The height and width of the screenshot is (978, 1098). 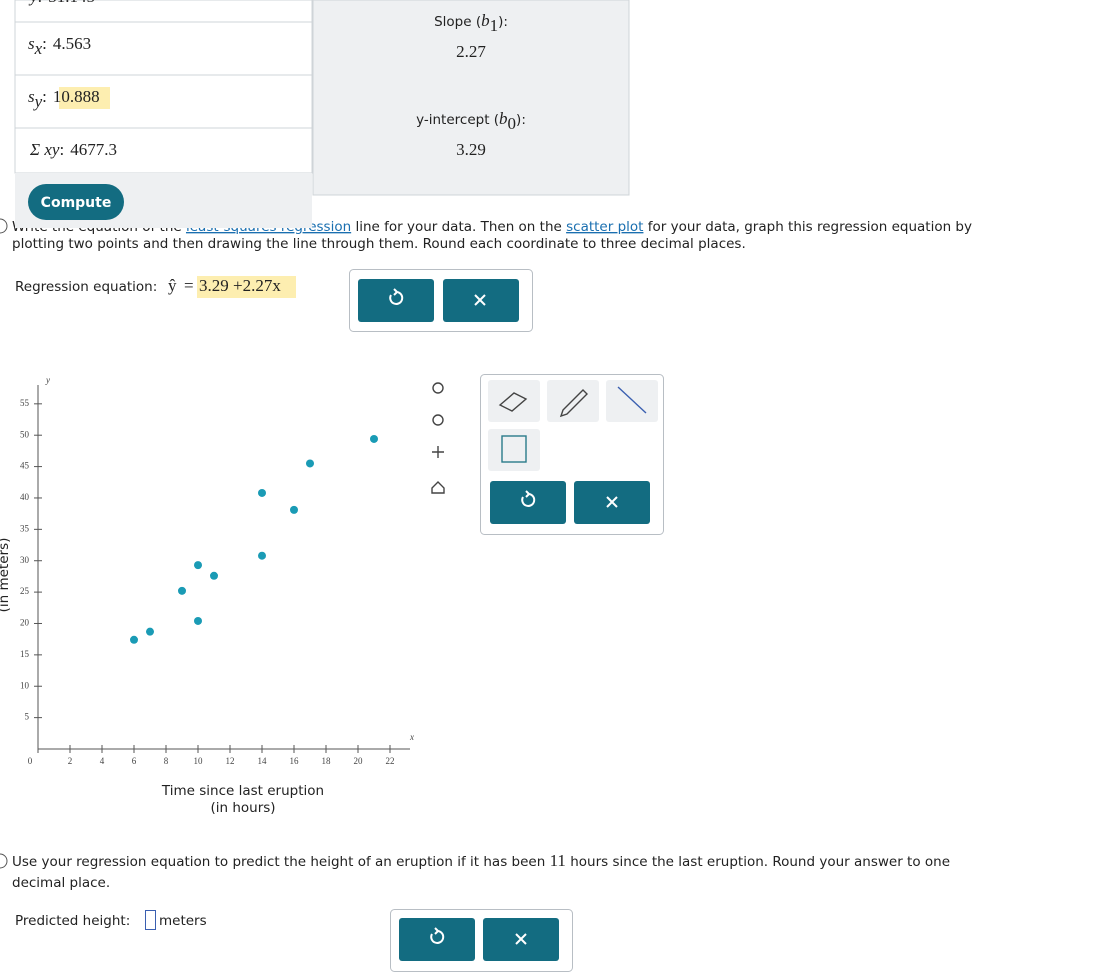 What do you see at coordinates (76, 96) in the screenshot?
I see `stat-value: 10.888` at bounding box center [76, 96].